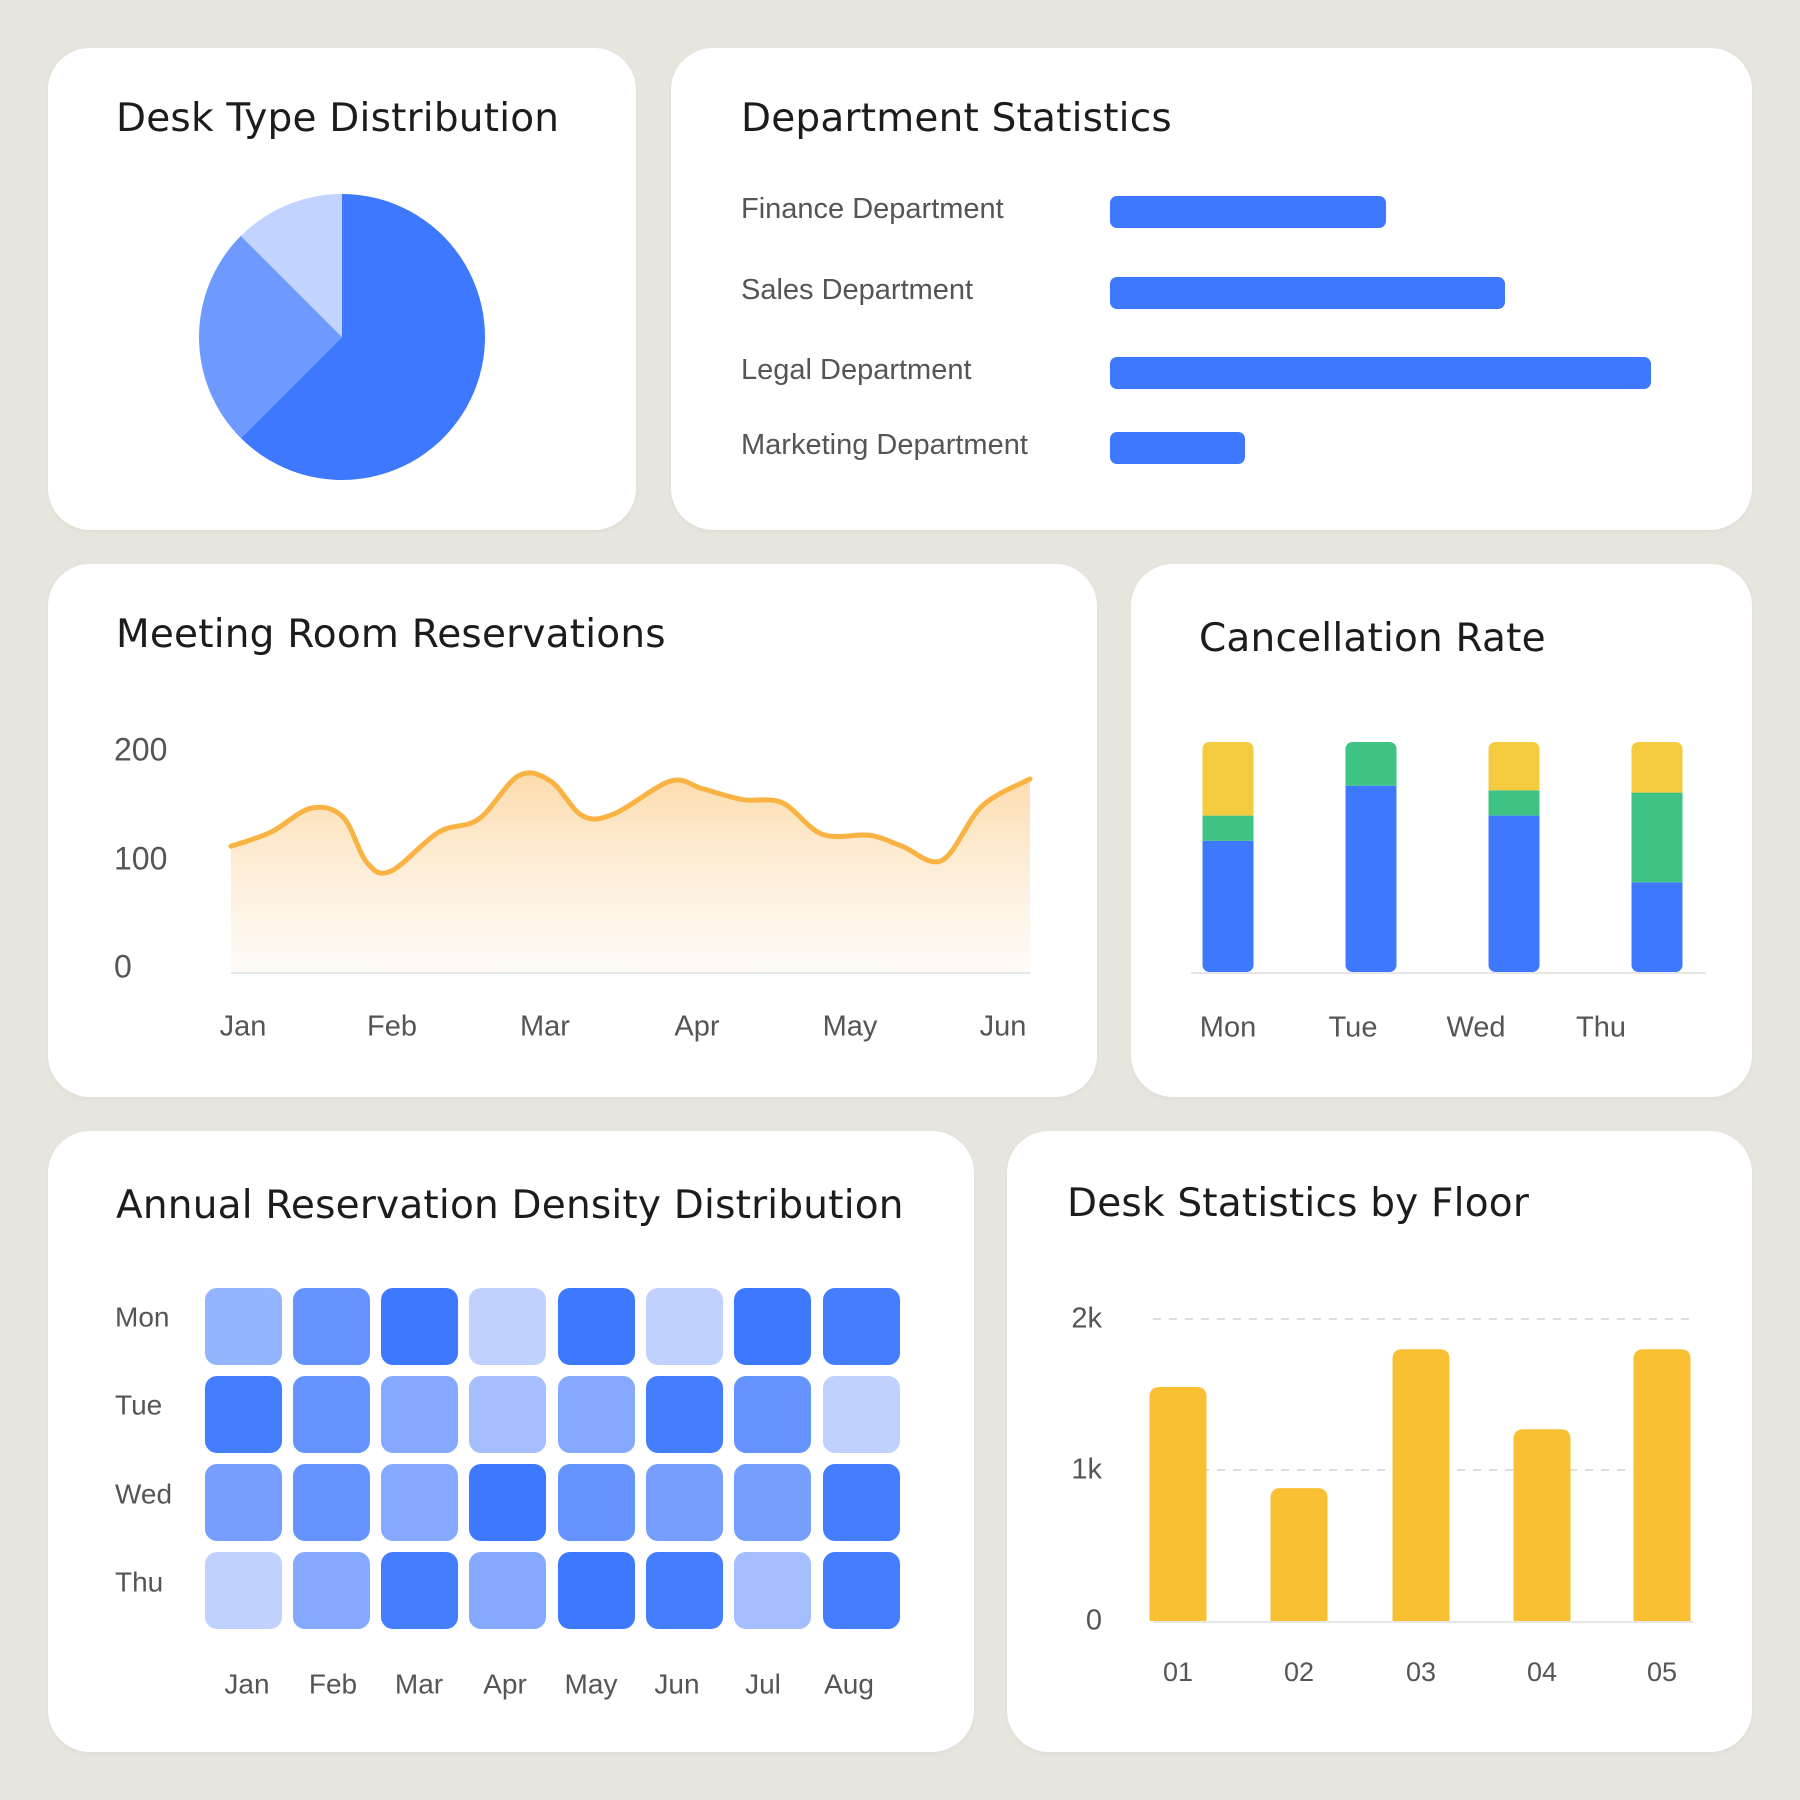  What do you see at coordinates (1353, 1028) in the screenshot?
I see `x-tick-label: Tue` at bounding box center [1353, 1028].